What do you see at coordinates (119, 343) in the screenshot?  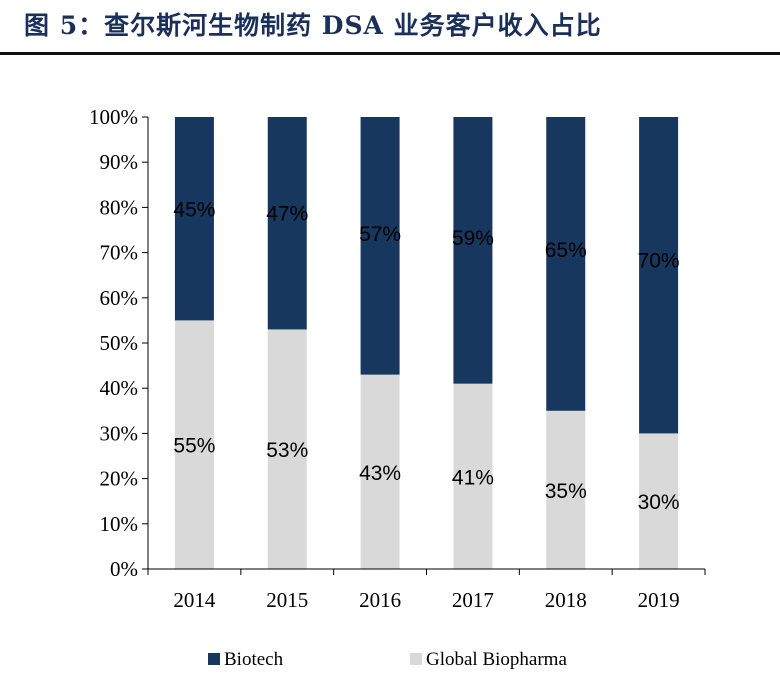 I see `y-tick-label: 50%` at bounding box center [119, 343].